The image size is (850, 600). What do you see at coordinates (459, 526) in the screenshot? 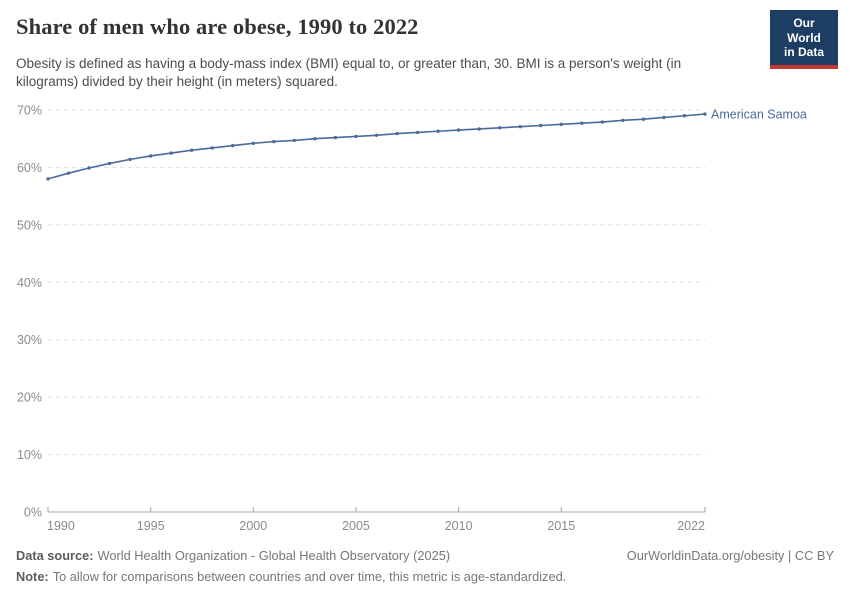
I see `x-axis-label: 2010` at bounding box center [459, 526].